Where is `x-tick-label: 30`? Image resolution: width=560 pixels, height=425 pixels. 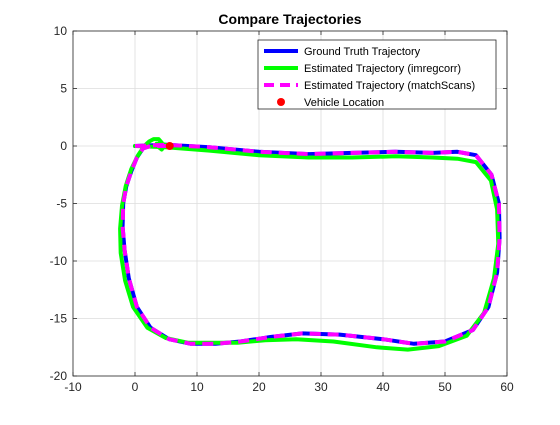 x-tick-label: 30 is located at coordinates (321, 387).